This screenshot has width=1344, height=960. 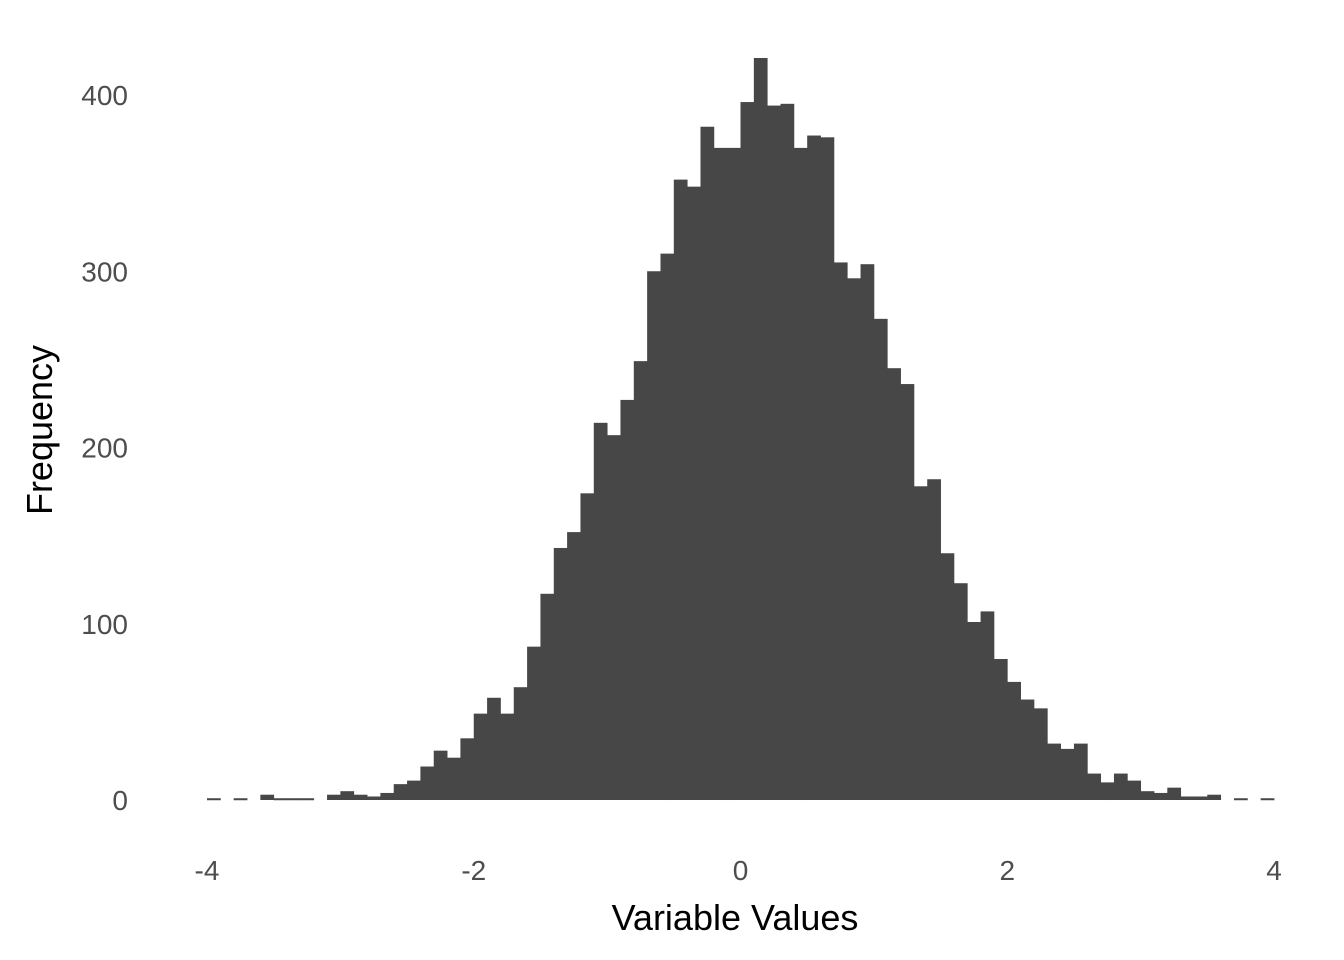 I want to click on x-axis-ticks: -4 -2 0 2 4, so click(x=738, y=870).